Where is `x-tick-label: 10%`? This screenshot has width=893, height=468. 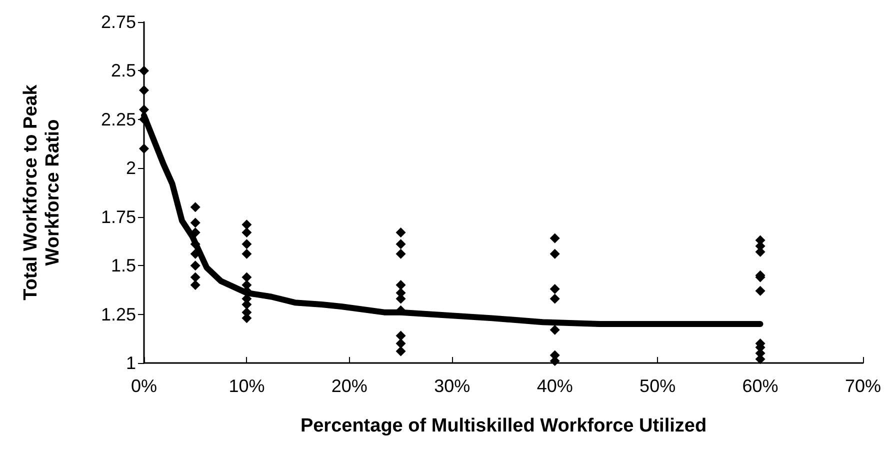
x-tick-label: 10% is located at coordinates (246, 386).